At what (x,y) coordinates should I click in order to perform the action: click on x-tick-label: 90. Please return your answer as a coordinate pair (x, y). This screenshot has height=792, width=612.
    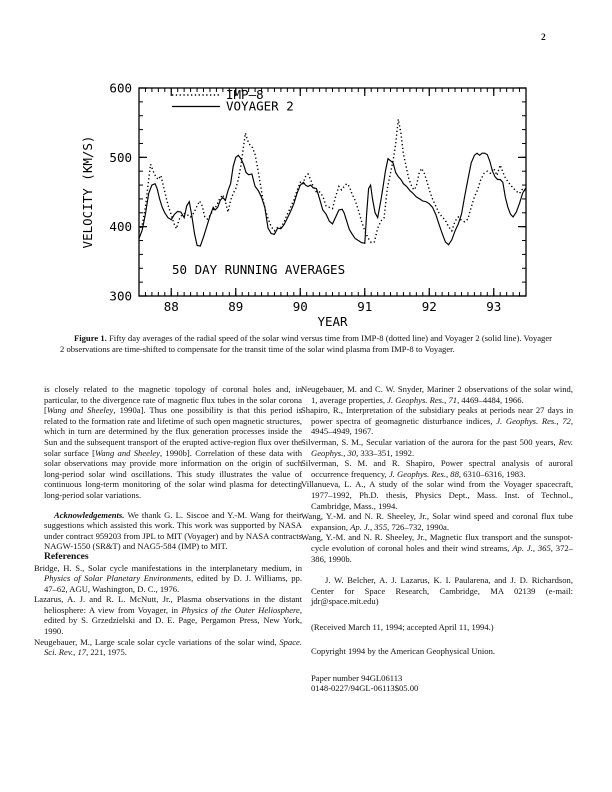
    Looking at the image, I should click on (300, 306).